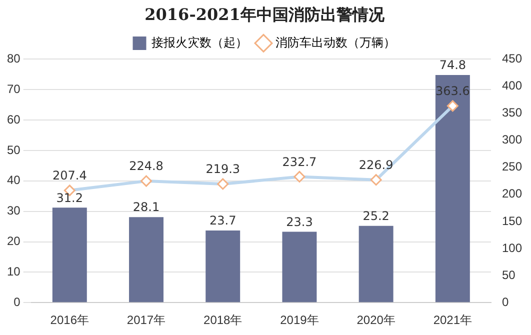 This screenshot has width=531, height=335. What do you see at coordinates (376, 216) in the screenshot?
I see `data-label: 25.2` at bounding box center [376, 216].